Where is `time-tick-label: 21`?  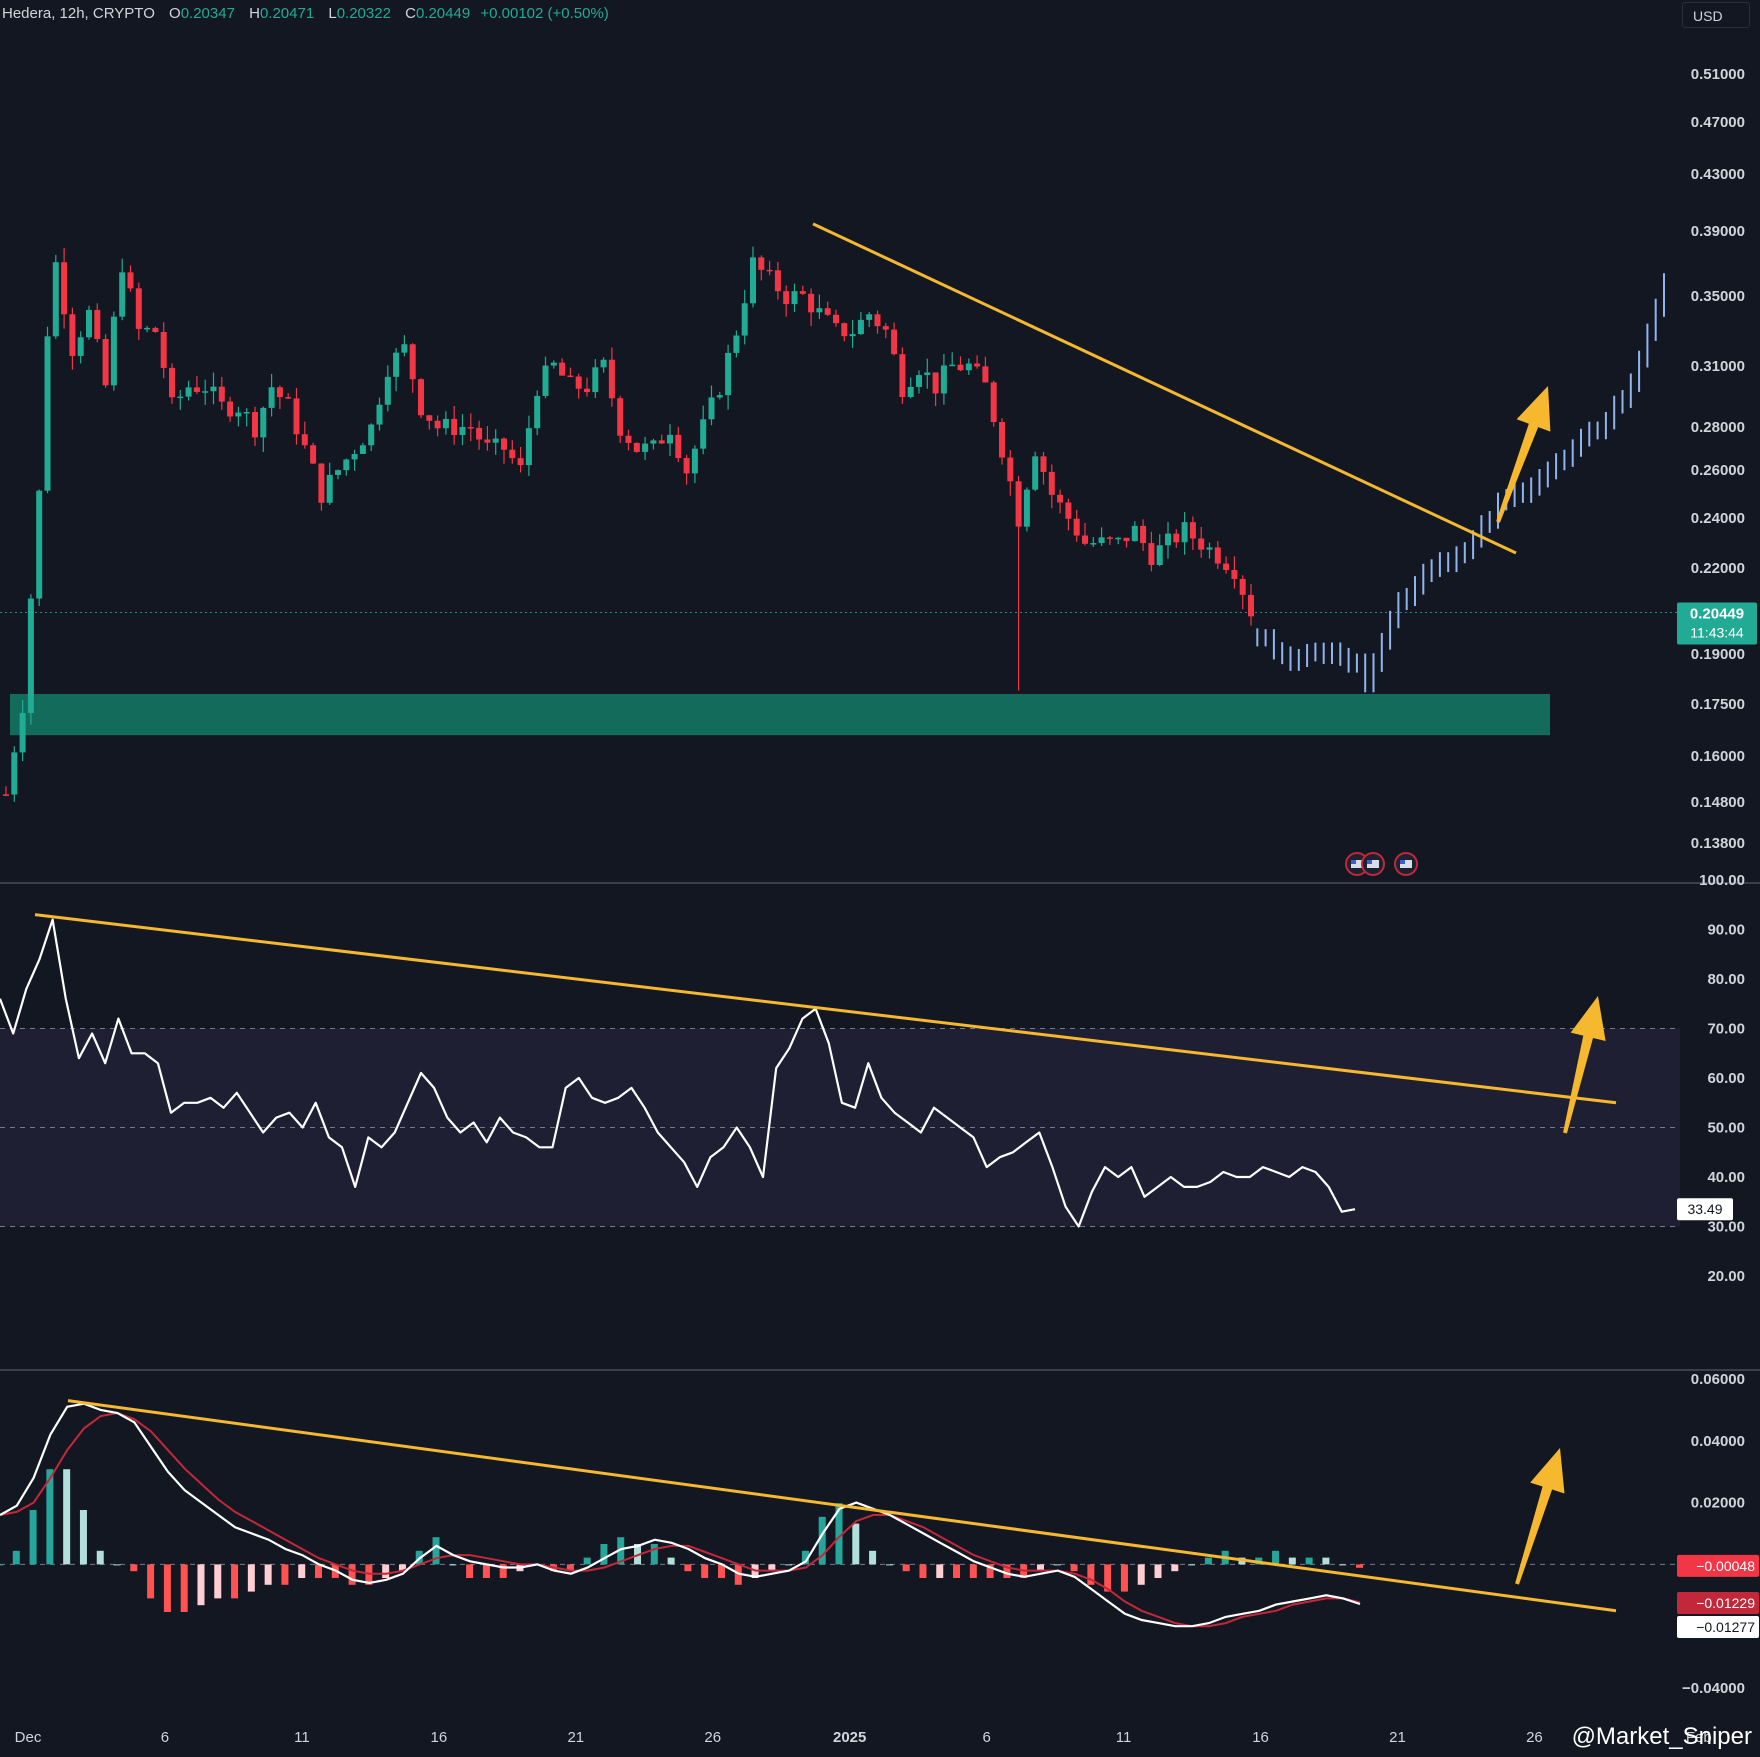
time-tick-label: 21 is located at coordinates (1397, 1737).